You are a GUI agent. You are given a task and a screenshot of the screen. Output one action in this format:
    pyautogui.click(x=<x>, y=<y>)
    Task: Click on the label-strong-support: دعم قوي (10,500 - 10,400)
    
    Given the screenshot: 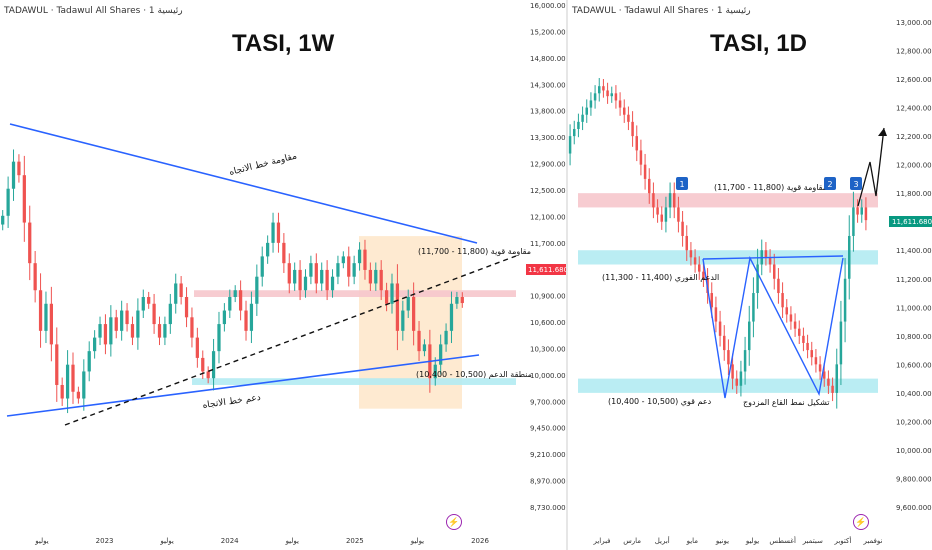 What is the action you would take?
    pyautogui.click(x=660, y=401)
    